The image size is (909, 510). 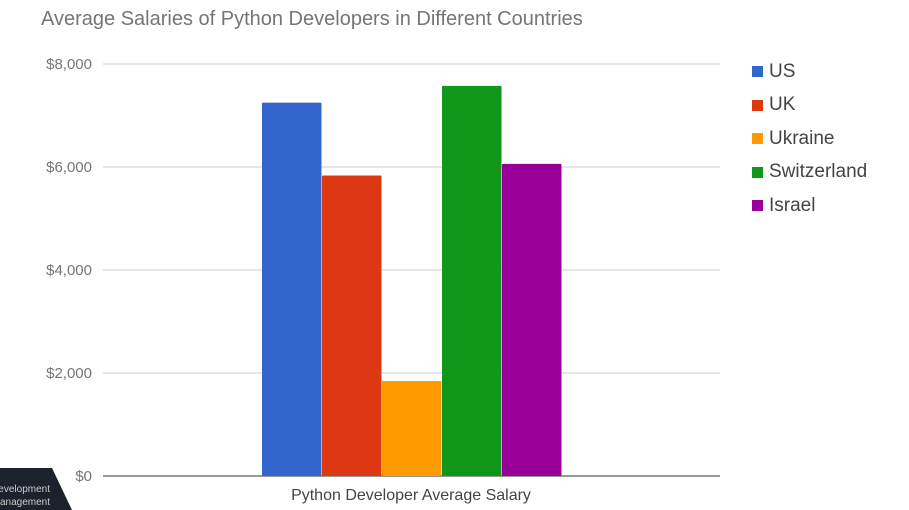 What do you see at coordinates (83, 476) in the screenshot?
I see `y-tick-label: $0` at bounding box center [83, 476].